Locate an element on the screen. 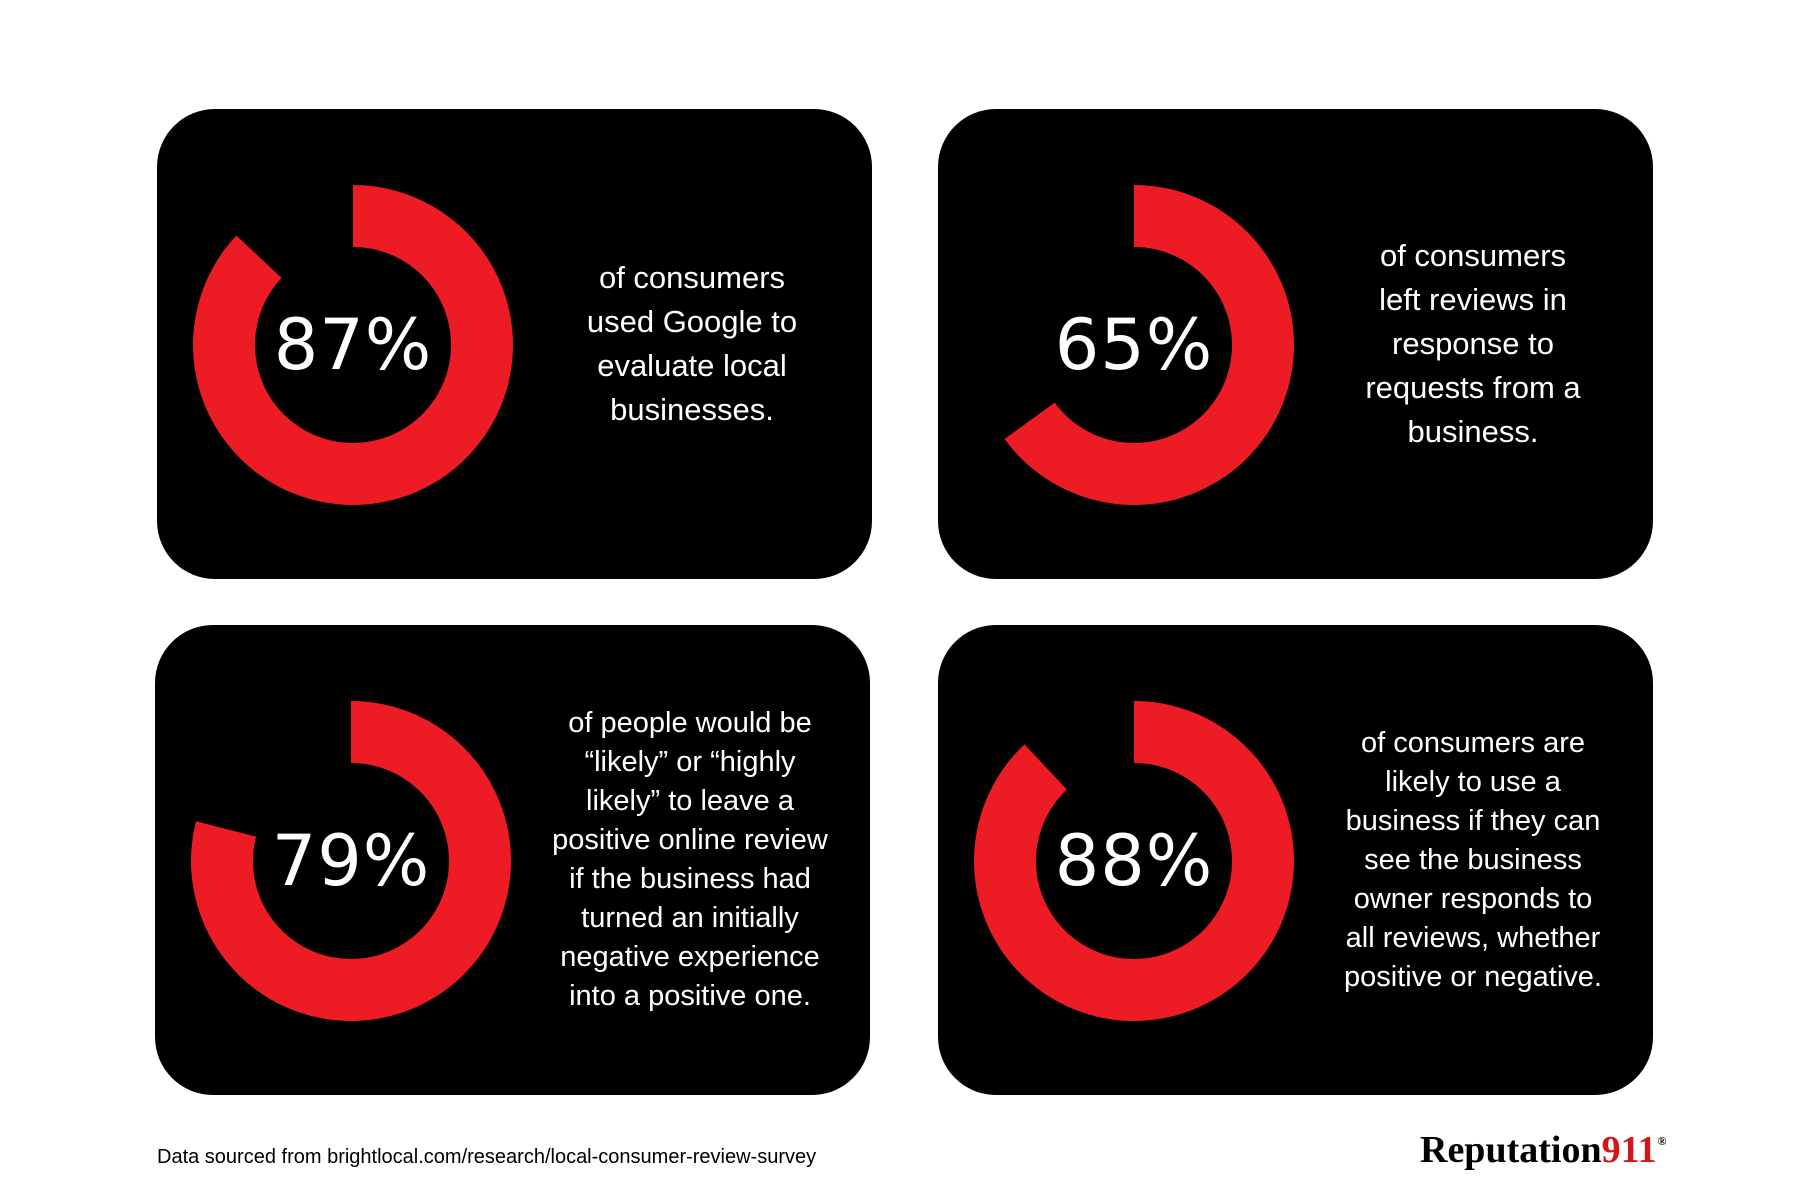 Image resolution: width=1800 pixels, height=1200 pixels. description-line: requests from a is located at coordinates (1473, 387).